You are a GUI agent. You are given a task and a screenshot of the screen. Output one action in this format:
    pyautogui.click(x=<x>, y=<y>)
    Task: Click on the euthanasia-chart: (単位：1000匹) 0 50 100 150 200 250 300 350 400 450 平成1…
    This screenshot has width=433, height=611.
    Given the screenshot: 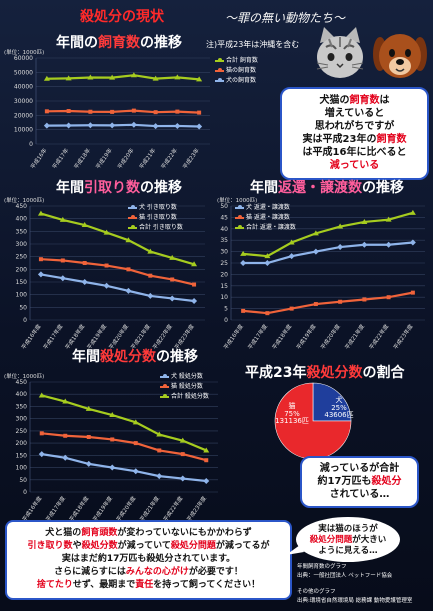 What is the action you would take?
    pyautogui.click(x=111, y=447)
    